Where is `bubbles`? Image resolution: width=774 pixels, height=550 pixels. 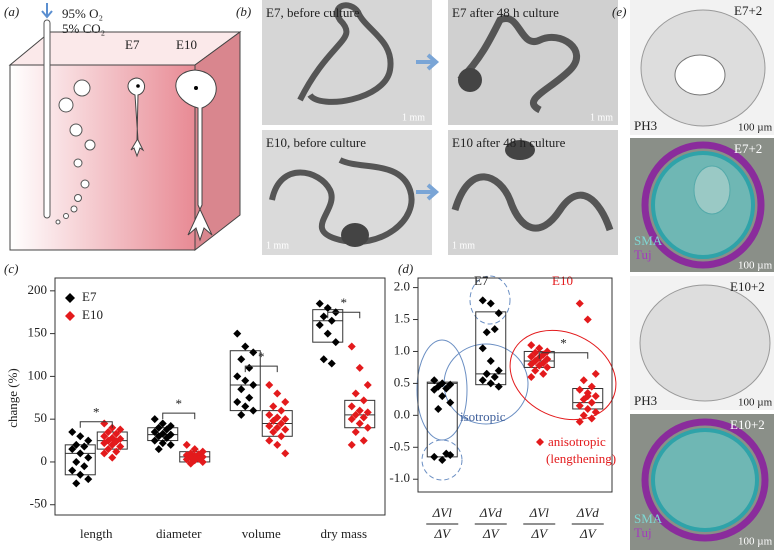 bubbles is located at coordinates (75, 152).